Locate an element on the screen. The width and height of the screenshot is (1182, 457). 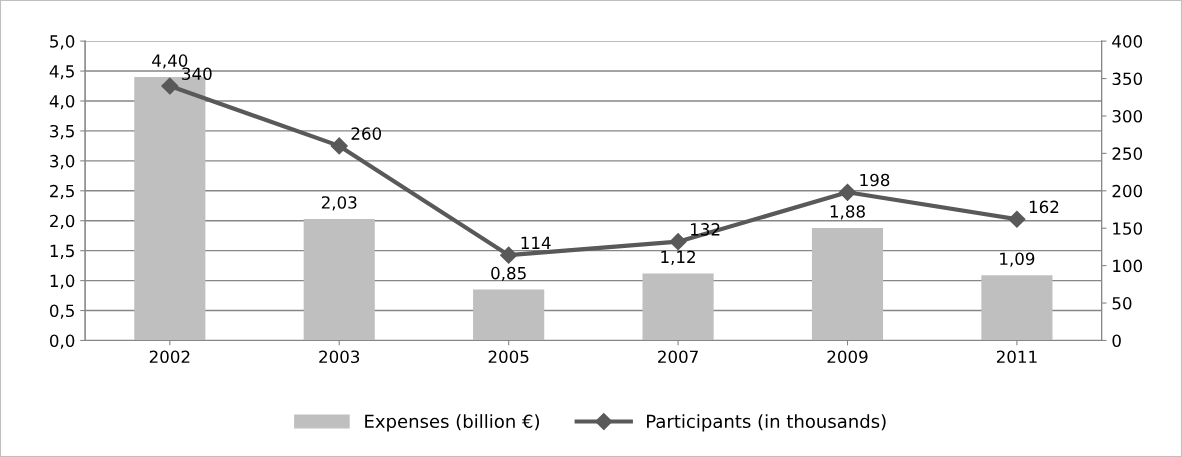
y-tick-label: 3,0 is located at coordinates (62, 162).